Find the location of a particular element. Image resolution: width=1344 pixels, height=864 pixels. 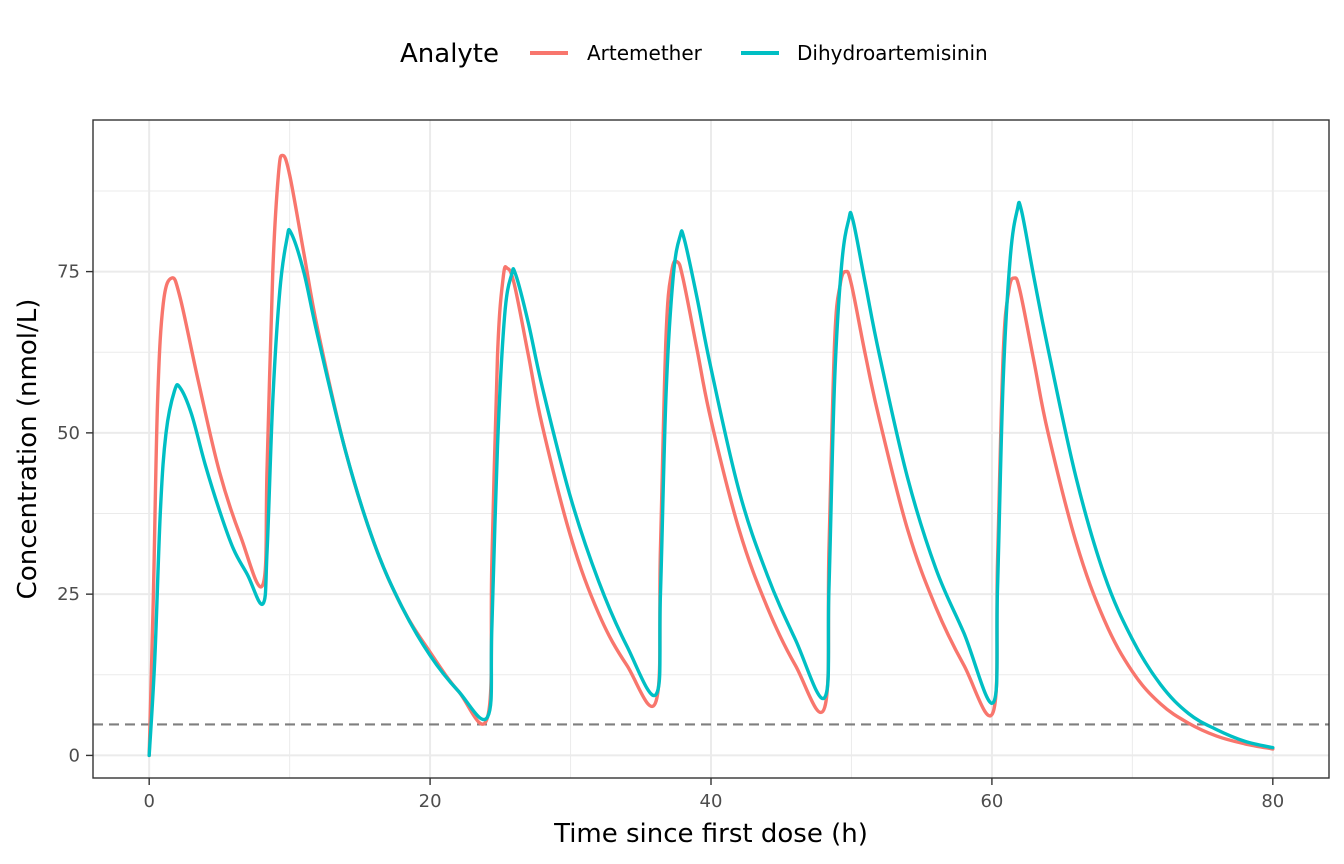

legend-title: Analyte is located at coordinates (449, 54).